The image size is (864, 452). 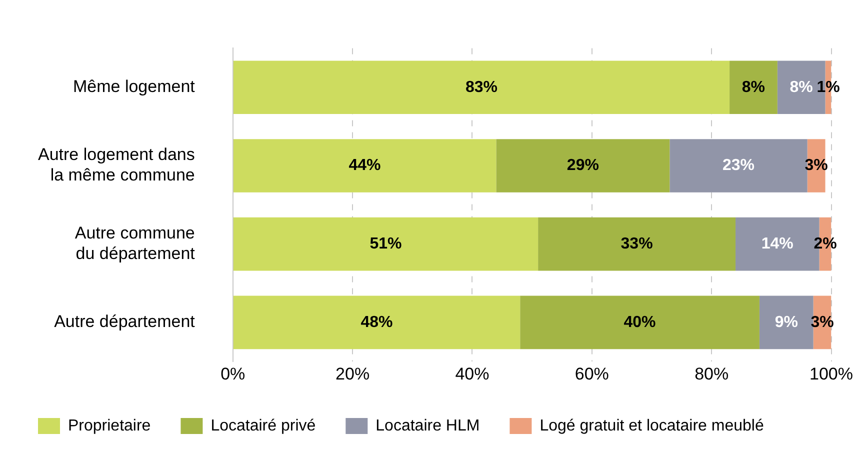 What do you see at coordinates (109, 425) in the screenshot?
I see `legend-label: Proprietaire` at bounding box center [109, 425].